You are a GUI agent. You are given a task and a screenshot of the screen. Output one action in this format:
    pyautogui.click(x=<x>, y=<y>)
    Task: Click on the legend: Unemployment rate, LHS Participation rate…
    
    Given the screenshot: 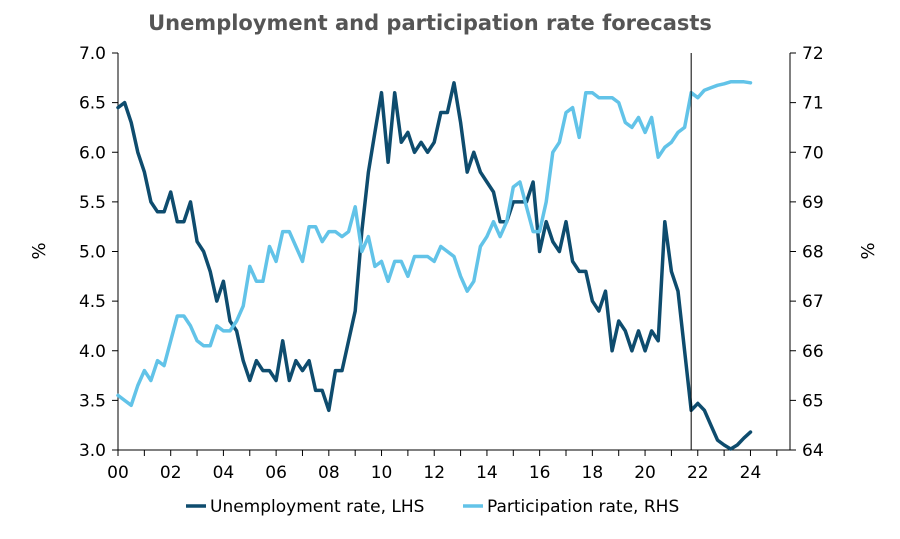 What is the action you would take?
    pyautogui.click(x=432, y=507)
    